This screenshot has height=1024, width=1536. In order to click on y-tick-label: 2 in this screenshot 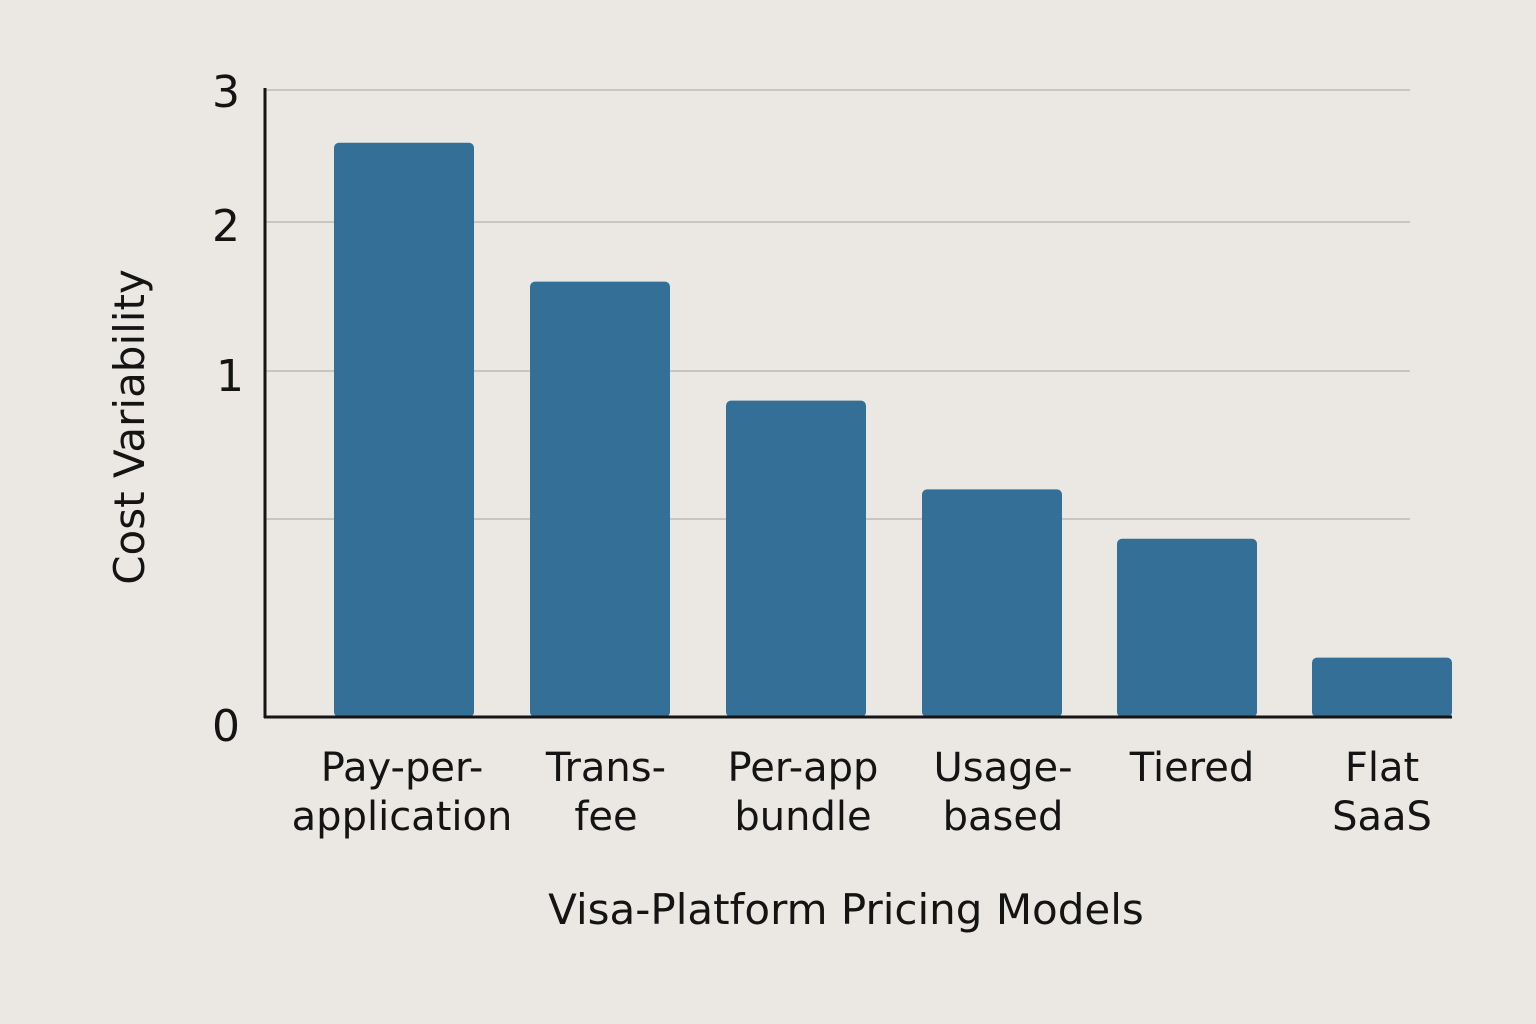, I will do `click(226, 226)`.